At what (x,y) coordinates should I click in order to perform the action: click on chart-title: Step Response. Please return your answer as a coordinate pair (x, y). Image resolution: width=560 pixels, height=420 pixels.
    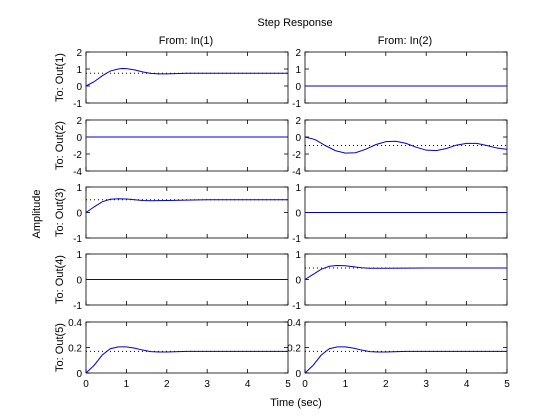
    Looking at the image, I should click on (294, 23).